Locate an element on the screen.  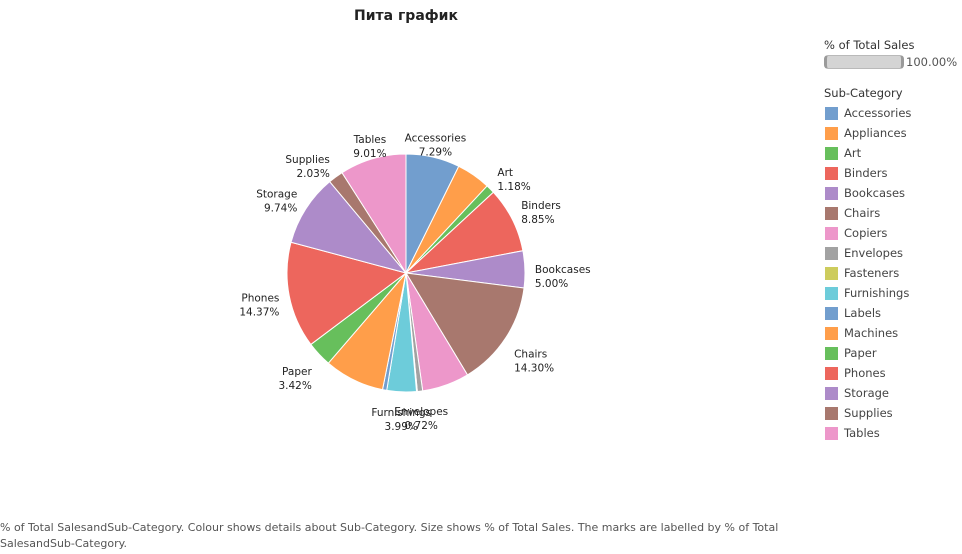
legend-item-furnishings: Furnishings is located at coordinates (893, 293).